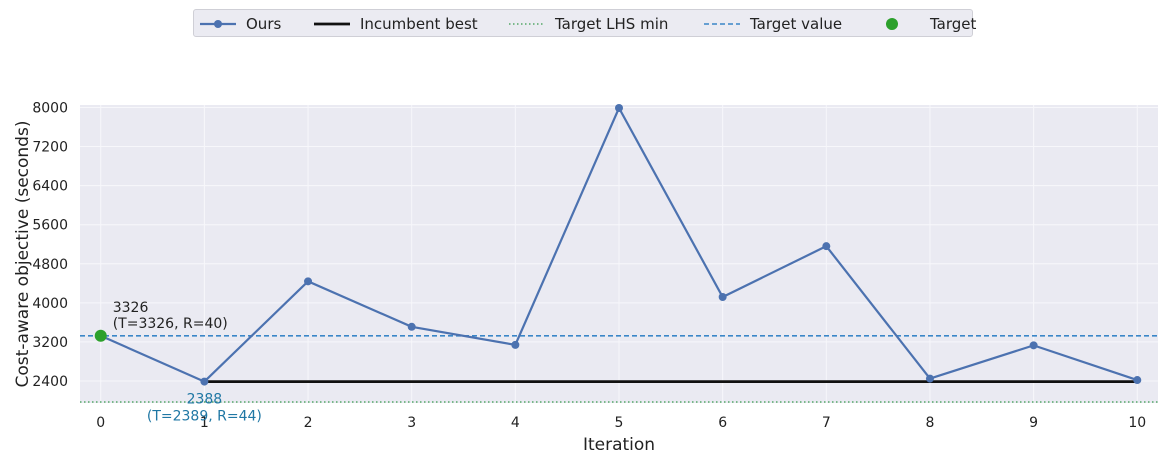 Image resolution: width=1169 pixels, height=463 pixels. I want to click on legend-item-target: Target, so click(930, 24).